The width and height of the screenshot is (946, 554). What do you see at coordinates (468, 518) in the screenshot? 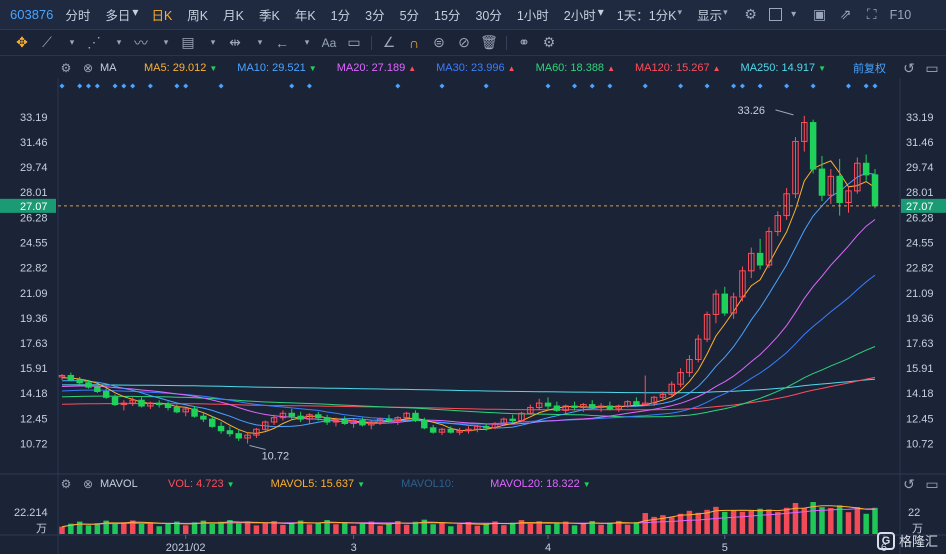
I see `volume-bars` at bounding box center [468, 518].